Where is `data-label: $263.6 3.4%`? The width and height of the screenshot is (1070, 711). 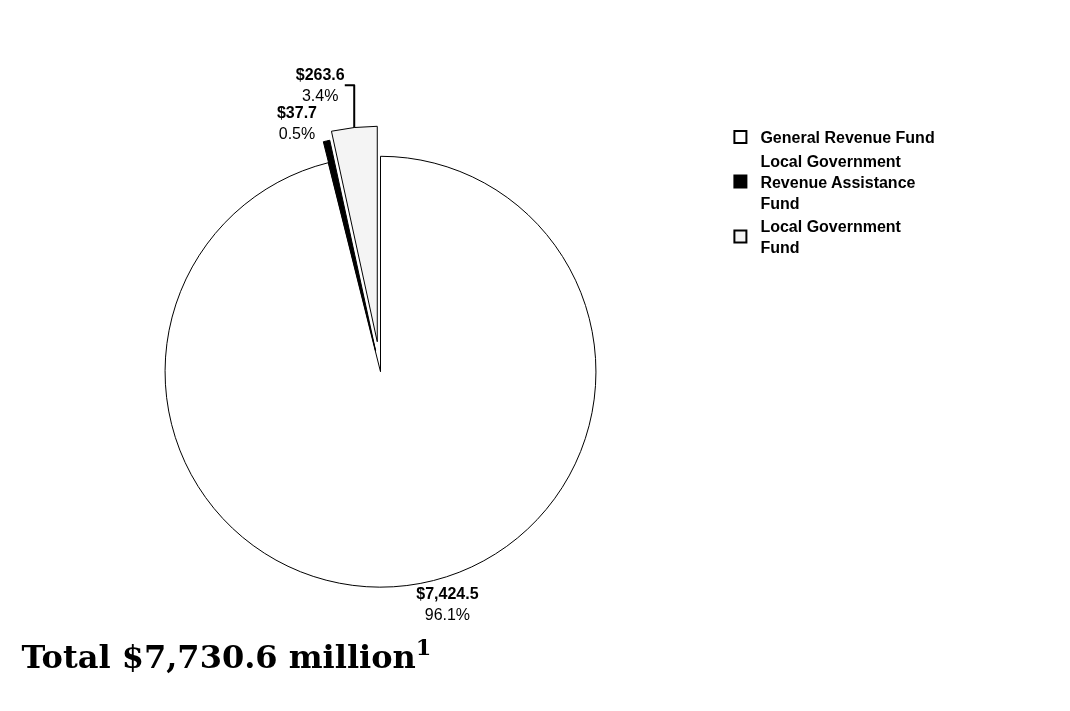
data-label: $263.6 3.4% is located at coordinates (320, 85).